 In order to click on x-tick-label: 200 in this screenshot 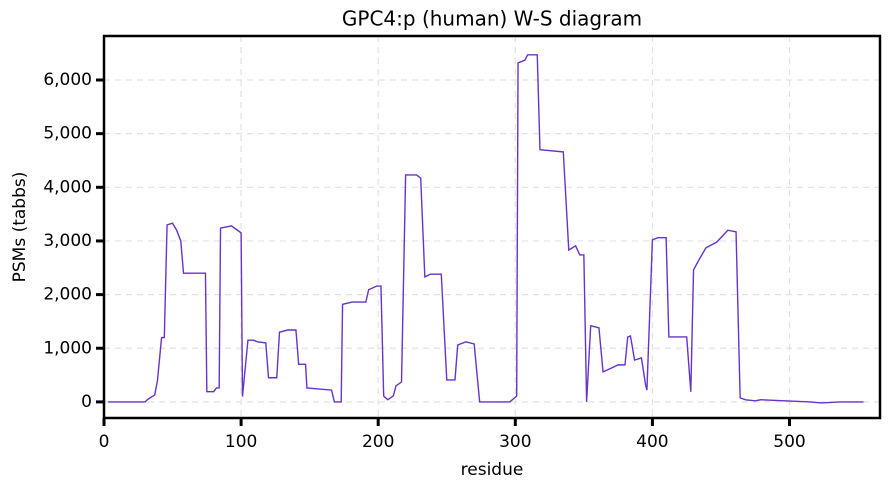, I will do `click(378, 442)`.